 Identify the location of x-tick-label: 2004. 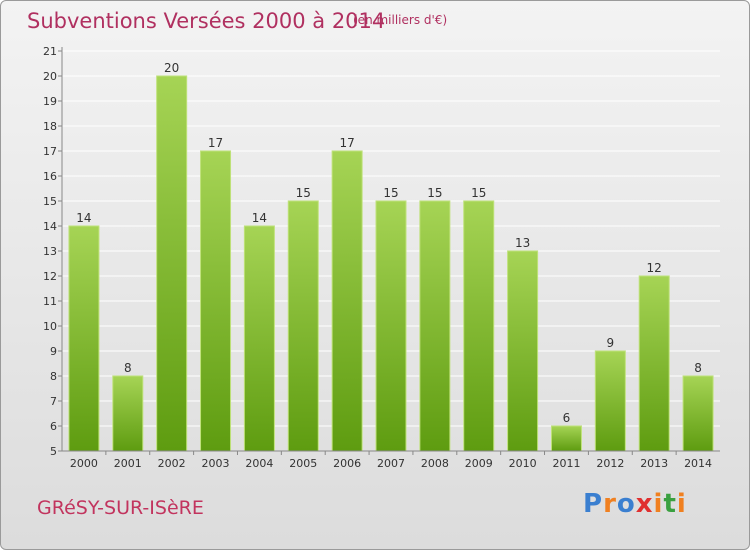
(259, 463).